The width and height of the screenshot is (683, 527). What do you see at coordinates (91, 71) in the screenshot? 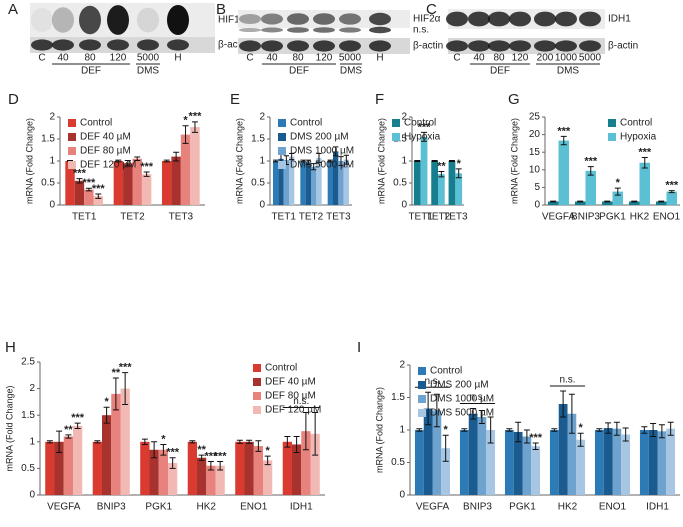
I see `group-label: DEF` at bounding box center [91, 71].